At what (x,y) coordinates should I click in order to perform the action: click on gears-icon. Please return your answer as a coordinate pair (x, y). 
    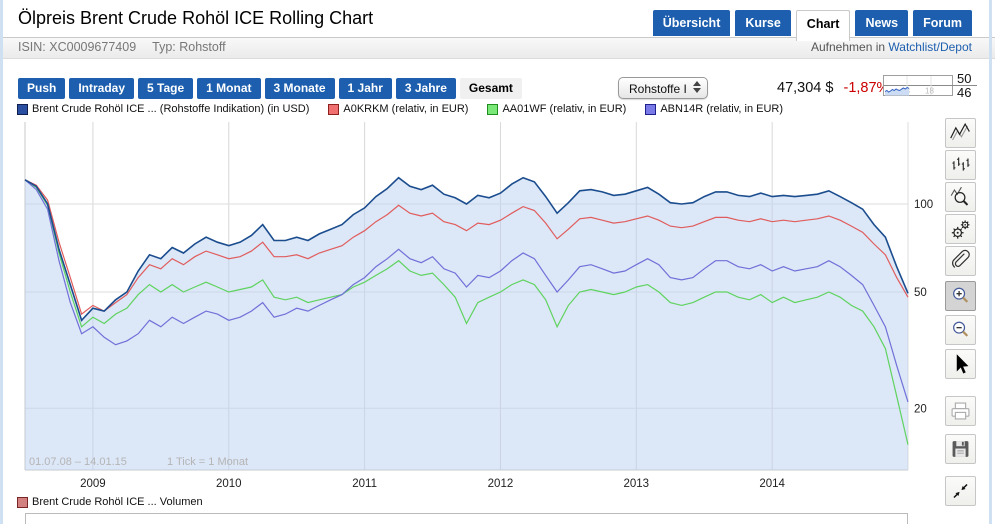
    Looking at the image, I should click on (960, 229).